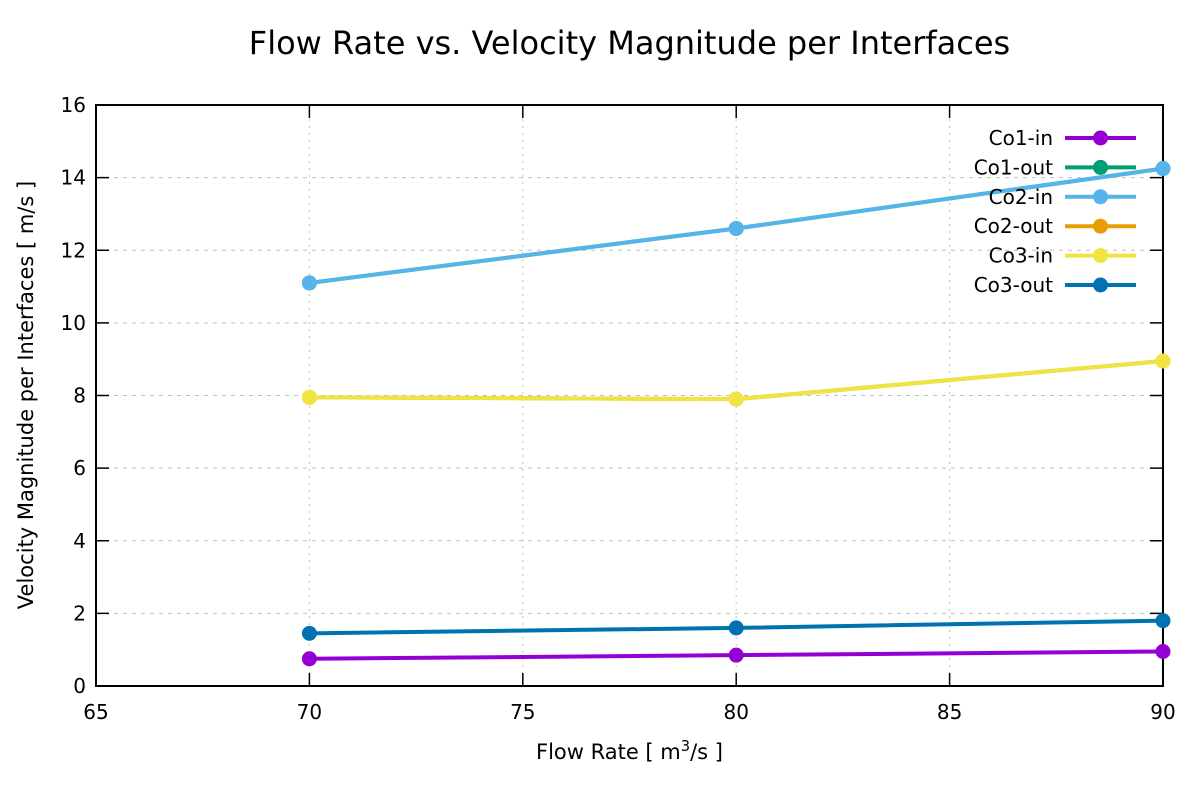  Describe the element at coordinates (1100, 167) in the screenshot. I see `legend-marker-Co1-out` at that location.